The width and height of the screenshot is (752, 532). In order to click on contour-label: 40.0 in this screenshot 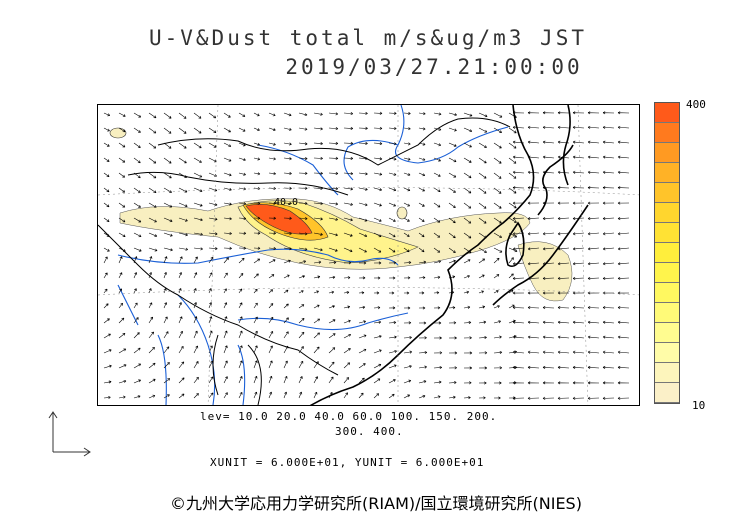, I will do `click(286, 202)`.